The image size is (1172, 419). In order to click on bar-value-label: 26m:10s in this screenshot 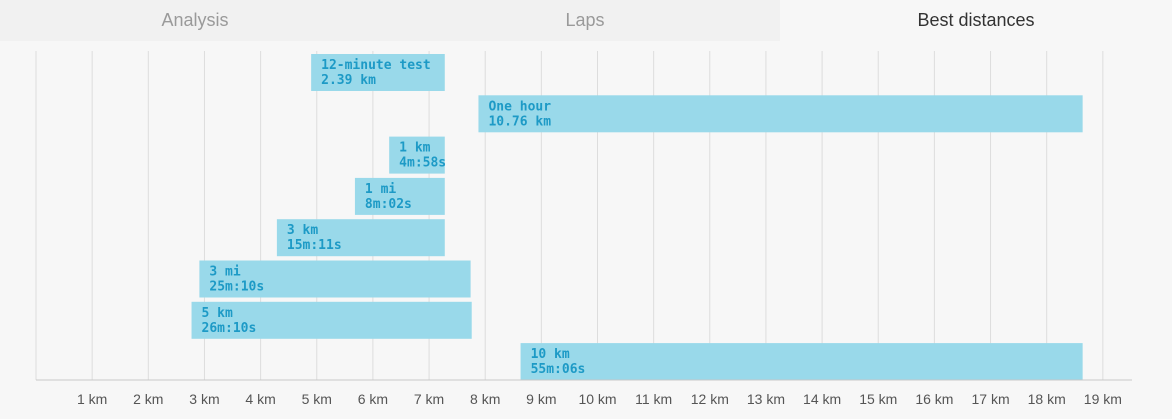, I will do `click(229, 328)`.